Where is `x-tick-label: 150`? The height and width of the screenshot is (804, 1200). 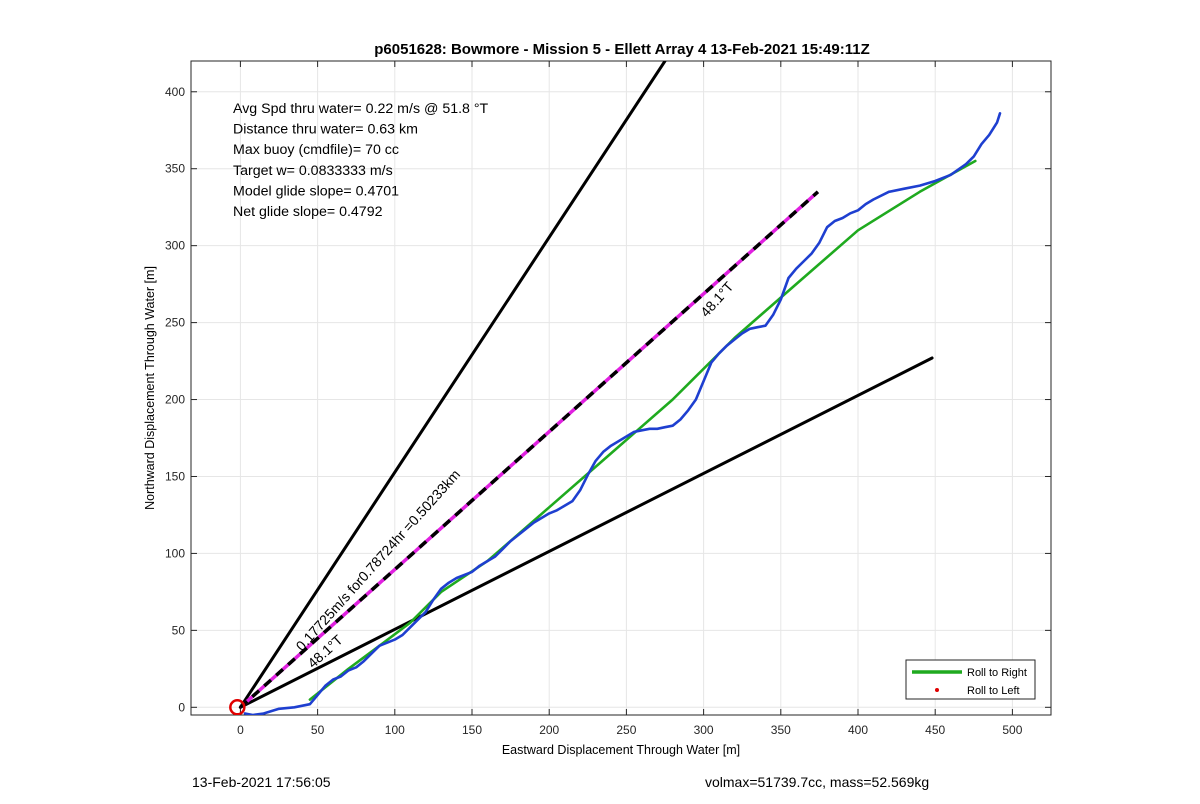 x-tick-label: 150 is located at coordinates (472, 730).